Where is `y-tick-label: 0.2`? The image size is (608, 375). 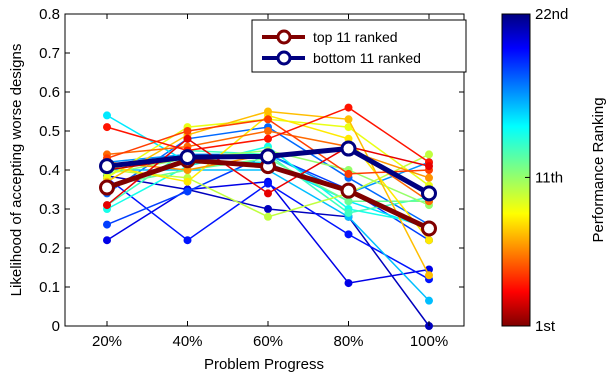 y-tick-label: 0.2 is located at coordinates (49, 248).